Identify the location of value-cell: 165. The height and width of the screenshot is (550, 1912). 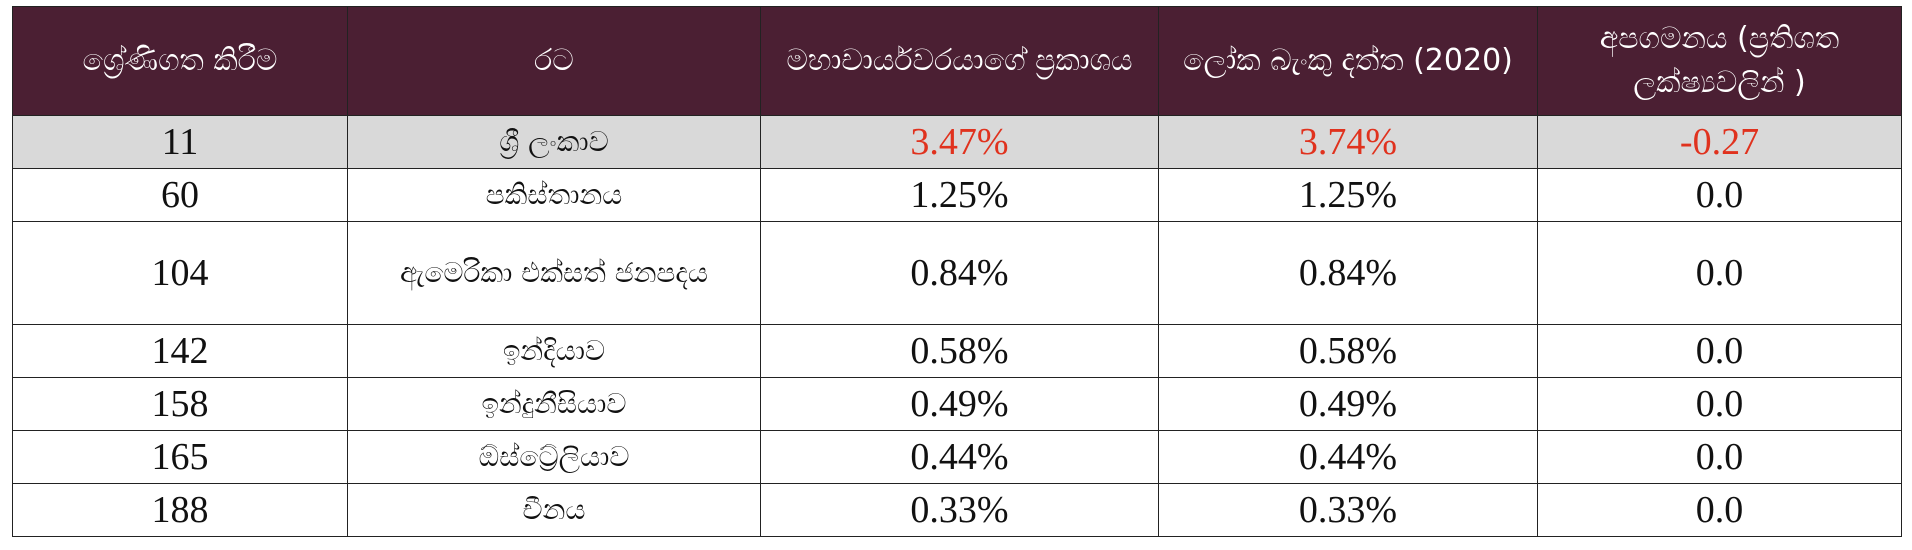
(180, 457).